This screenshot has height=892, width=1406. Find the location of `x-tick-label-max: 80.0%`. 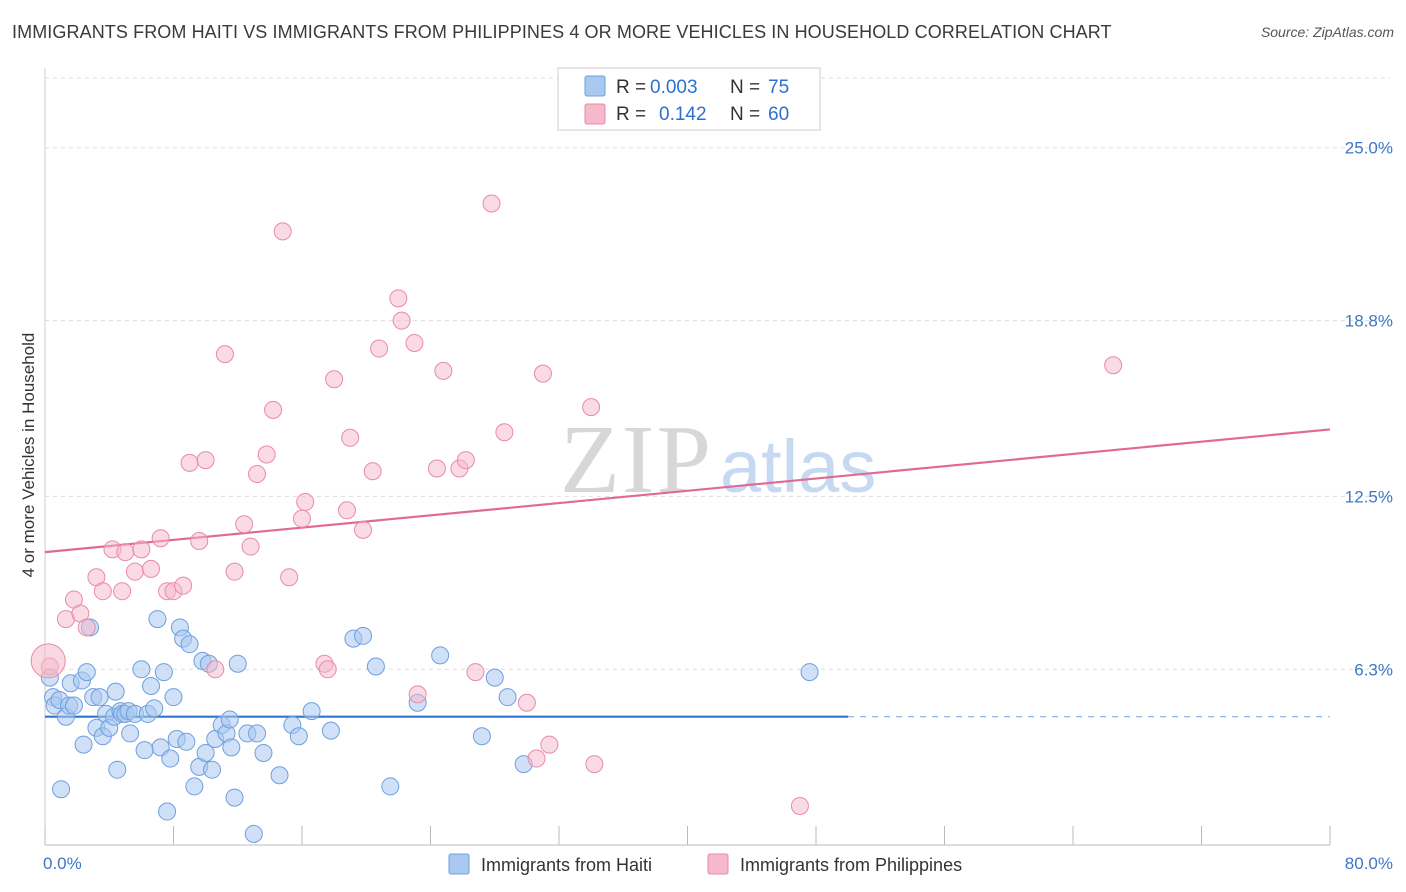

x-tick-label-max: 80.0% is located at coordinates (1369, 863).